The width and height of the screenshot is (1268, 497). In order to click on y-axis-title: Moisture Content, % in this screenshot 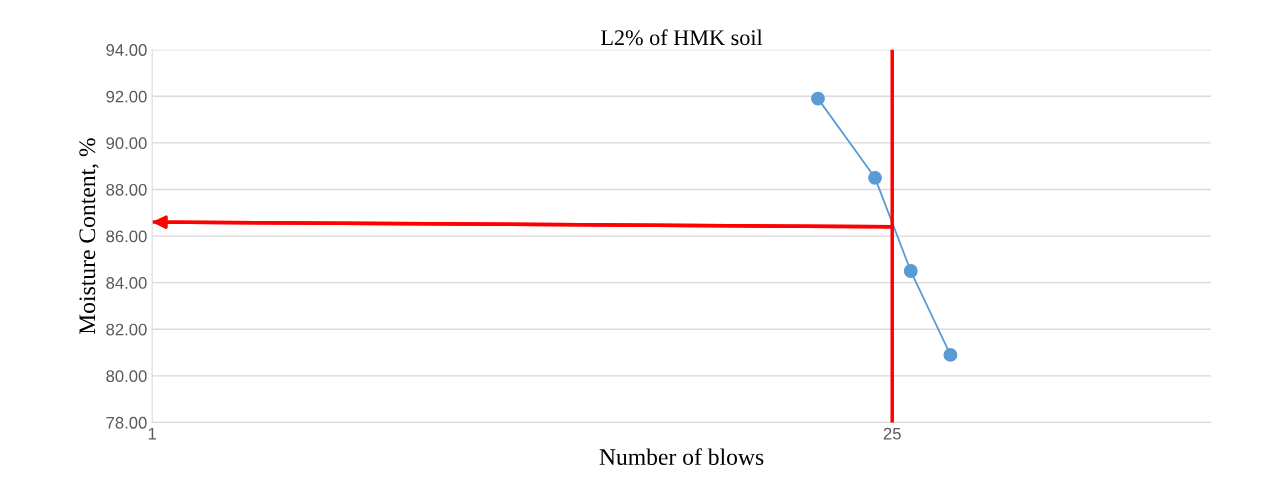, I will do `click(89, 236)`.